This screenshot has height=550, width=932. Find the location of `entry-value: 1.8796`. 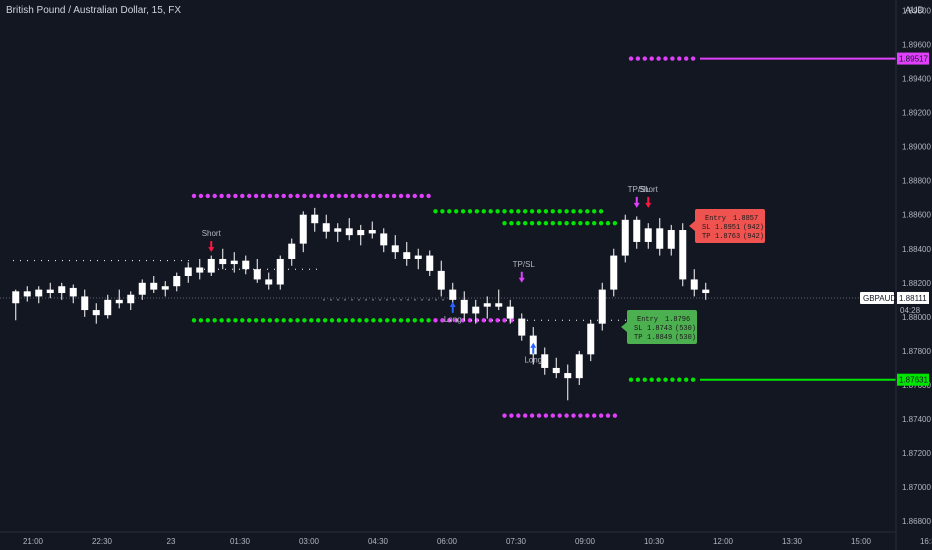

entry-value: 1.8796 is located at coordinates (677, 320).